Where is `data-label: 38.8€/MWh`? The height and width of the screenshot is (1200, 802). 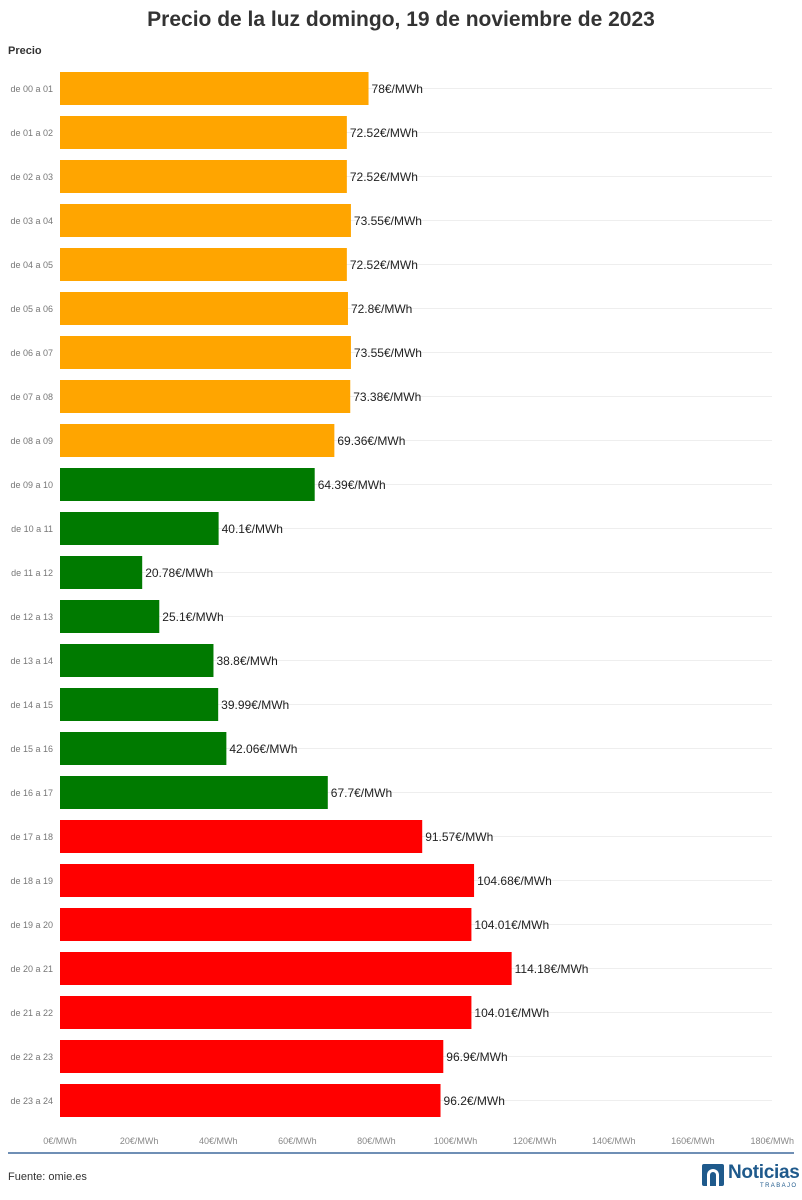
data-label: 38.8€/MWh is located at coordinates (246, 661).